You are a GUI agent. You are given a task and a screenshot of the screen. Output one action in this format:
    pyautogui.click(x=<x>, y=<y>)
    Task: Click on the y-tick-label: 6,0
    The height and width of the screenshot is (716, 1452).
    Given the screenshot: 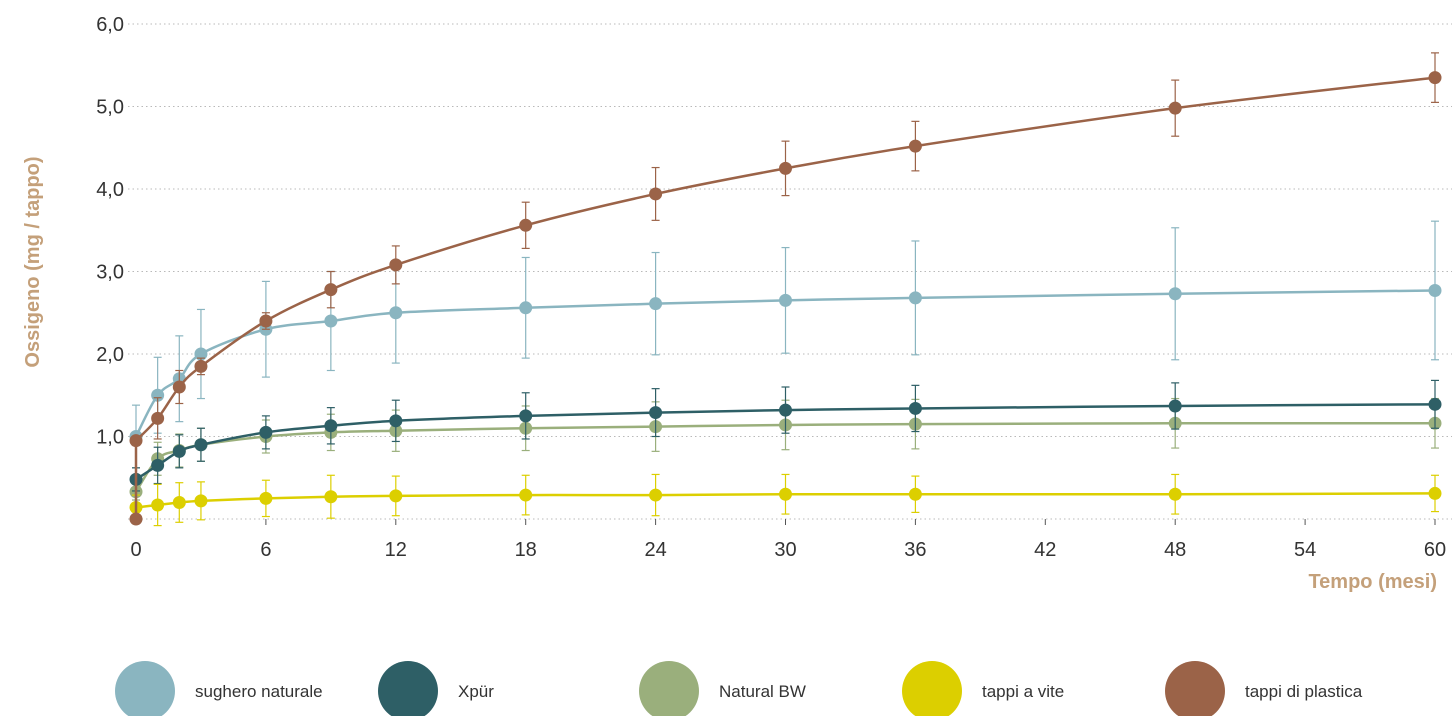 What is the action you would take?
    pyautogui.click(x=110, y=25)
    